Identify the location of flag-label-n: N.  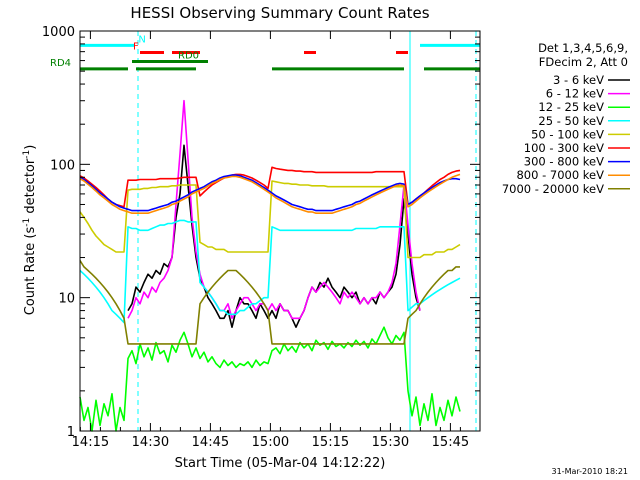
(141, 39).